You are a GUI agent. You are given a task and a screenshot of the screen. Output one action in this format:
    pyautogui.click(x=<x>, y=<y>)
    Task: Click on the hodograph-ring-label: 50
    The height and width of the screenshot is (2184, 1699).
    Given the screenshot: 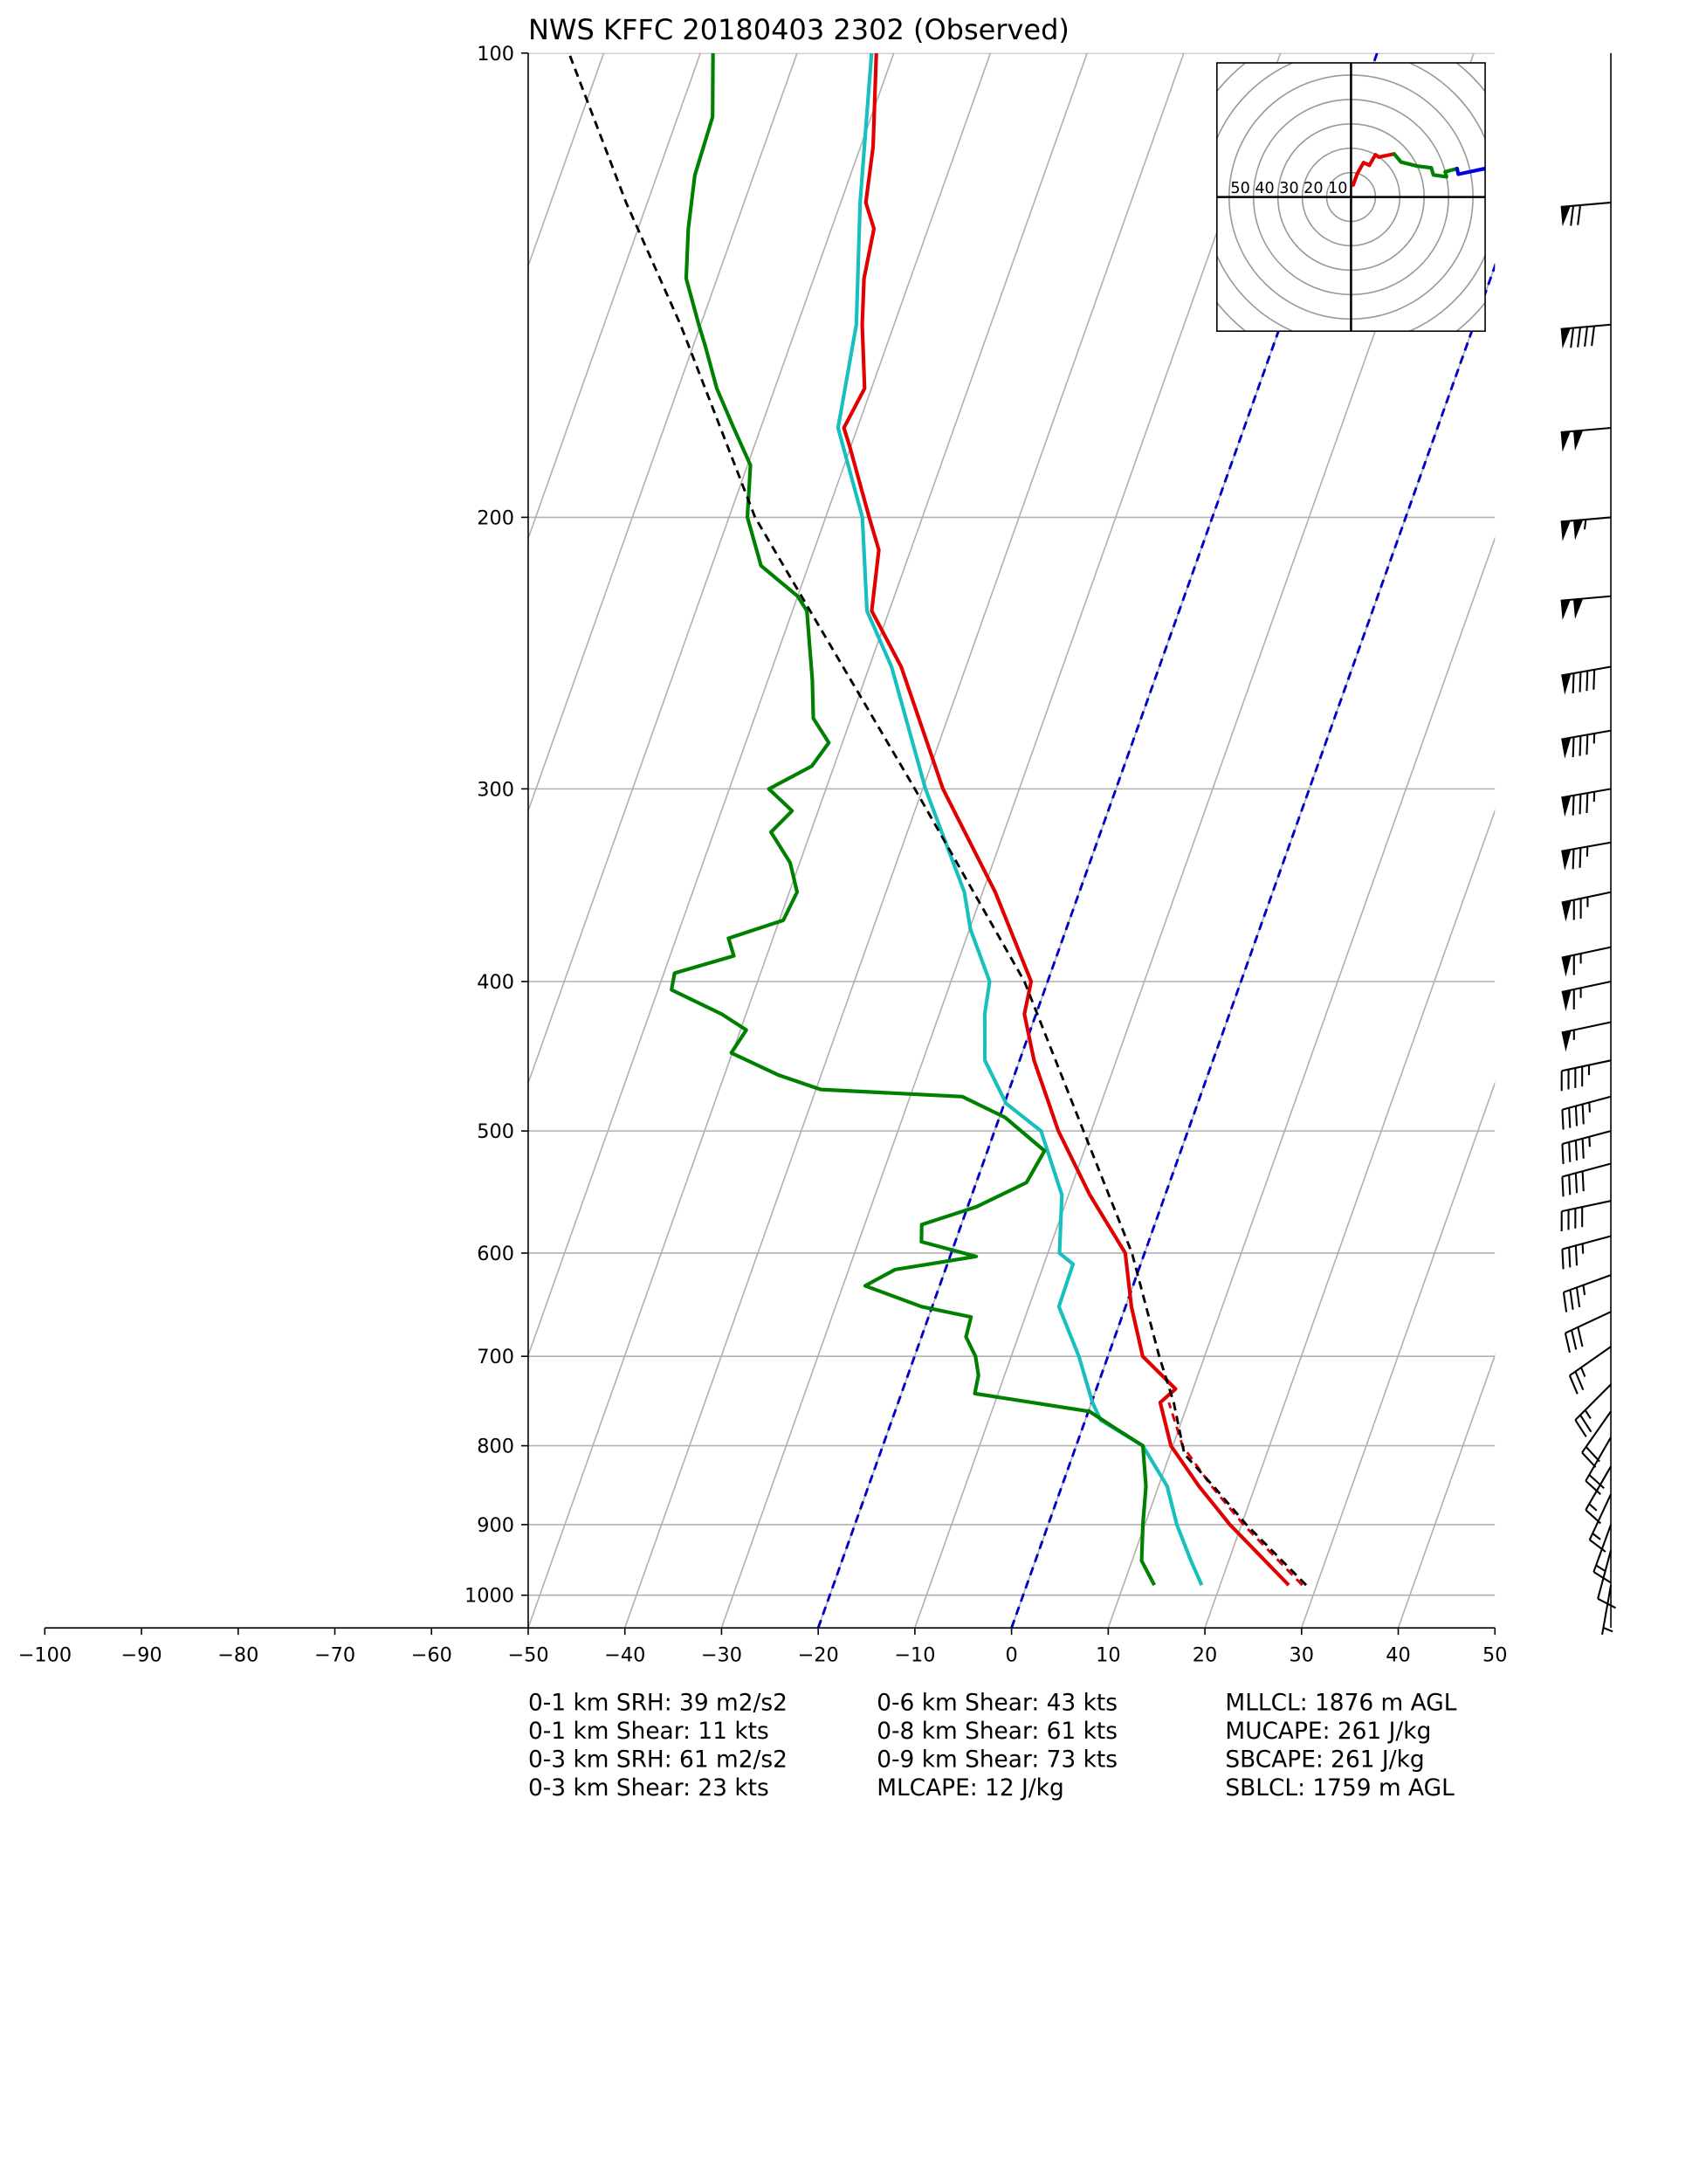 What is the action you would take?
    pyautogui.click(x=1239, y=188)
    